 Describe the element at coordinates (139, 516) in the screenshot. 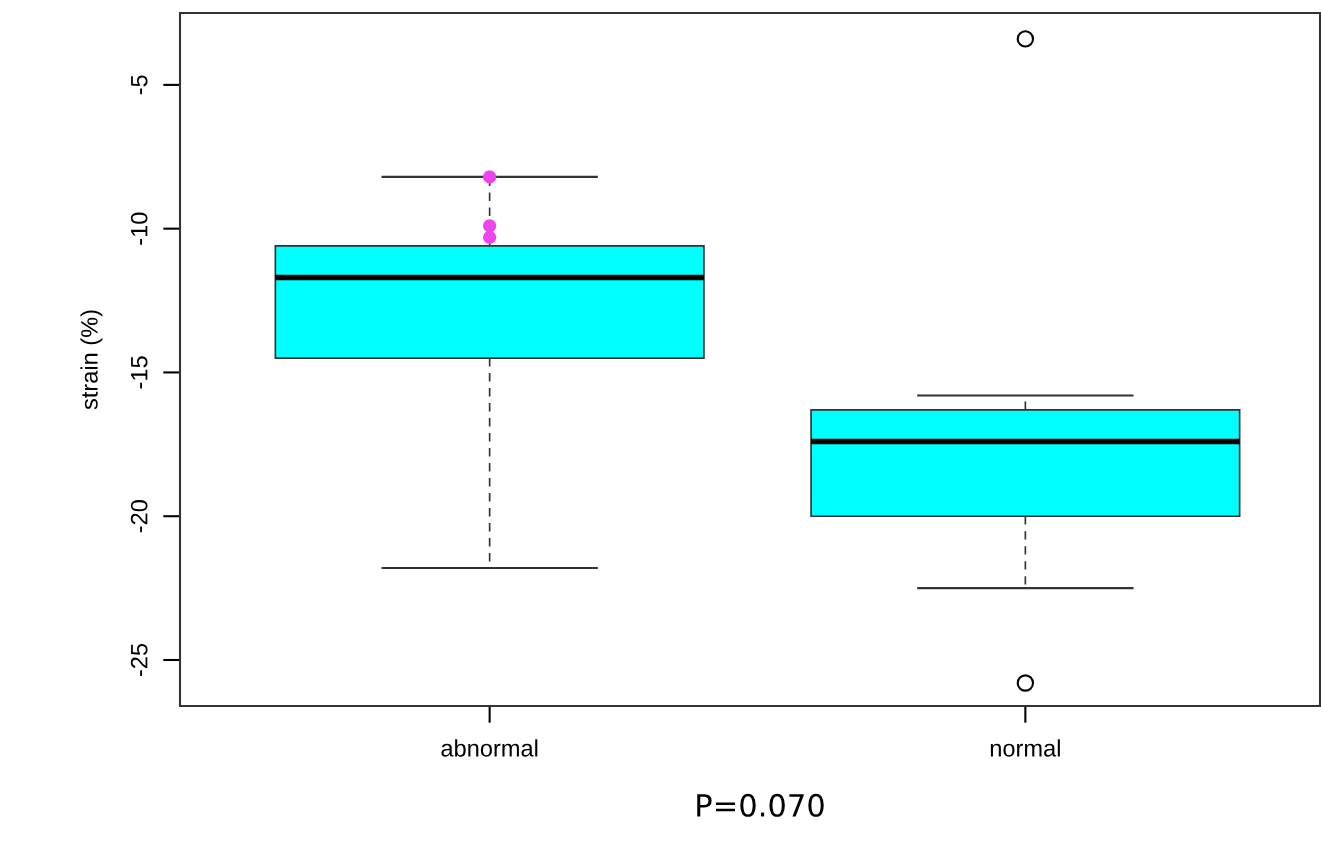

I see `y-tick-label: -20` at that location.